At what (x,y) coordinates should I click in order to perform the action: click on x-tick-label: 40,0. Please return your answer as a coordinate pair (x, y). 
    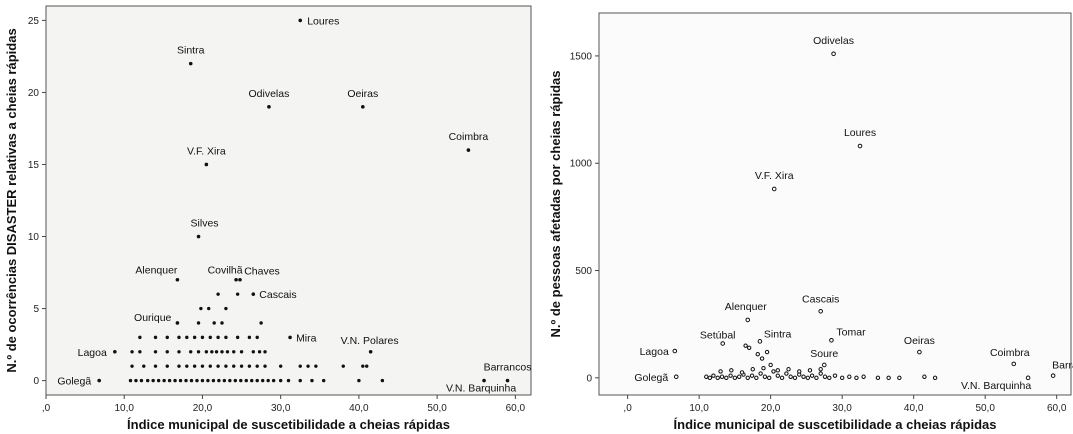
    Looking at the image, I should click on (359, 408).